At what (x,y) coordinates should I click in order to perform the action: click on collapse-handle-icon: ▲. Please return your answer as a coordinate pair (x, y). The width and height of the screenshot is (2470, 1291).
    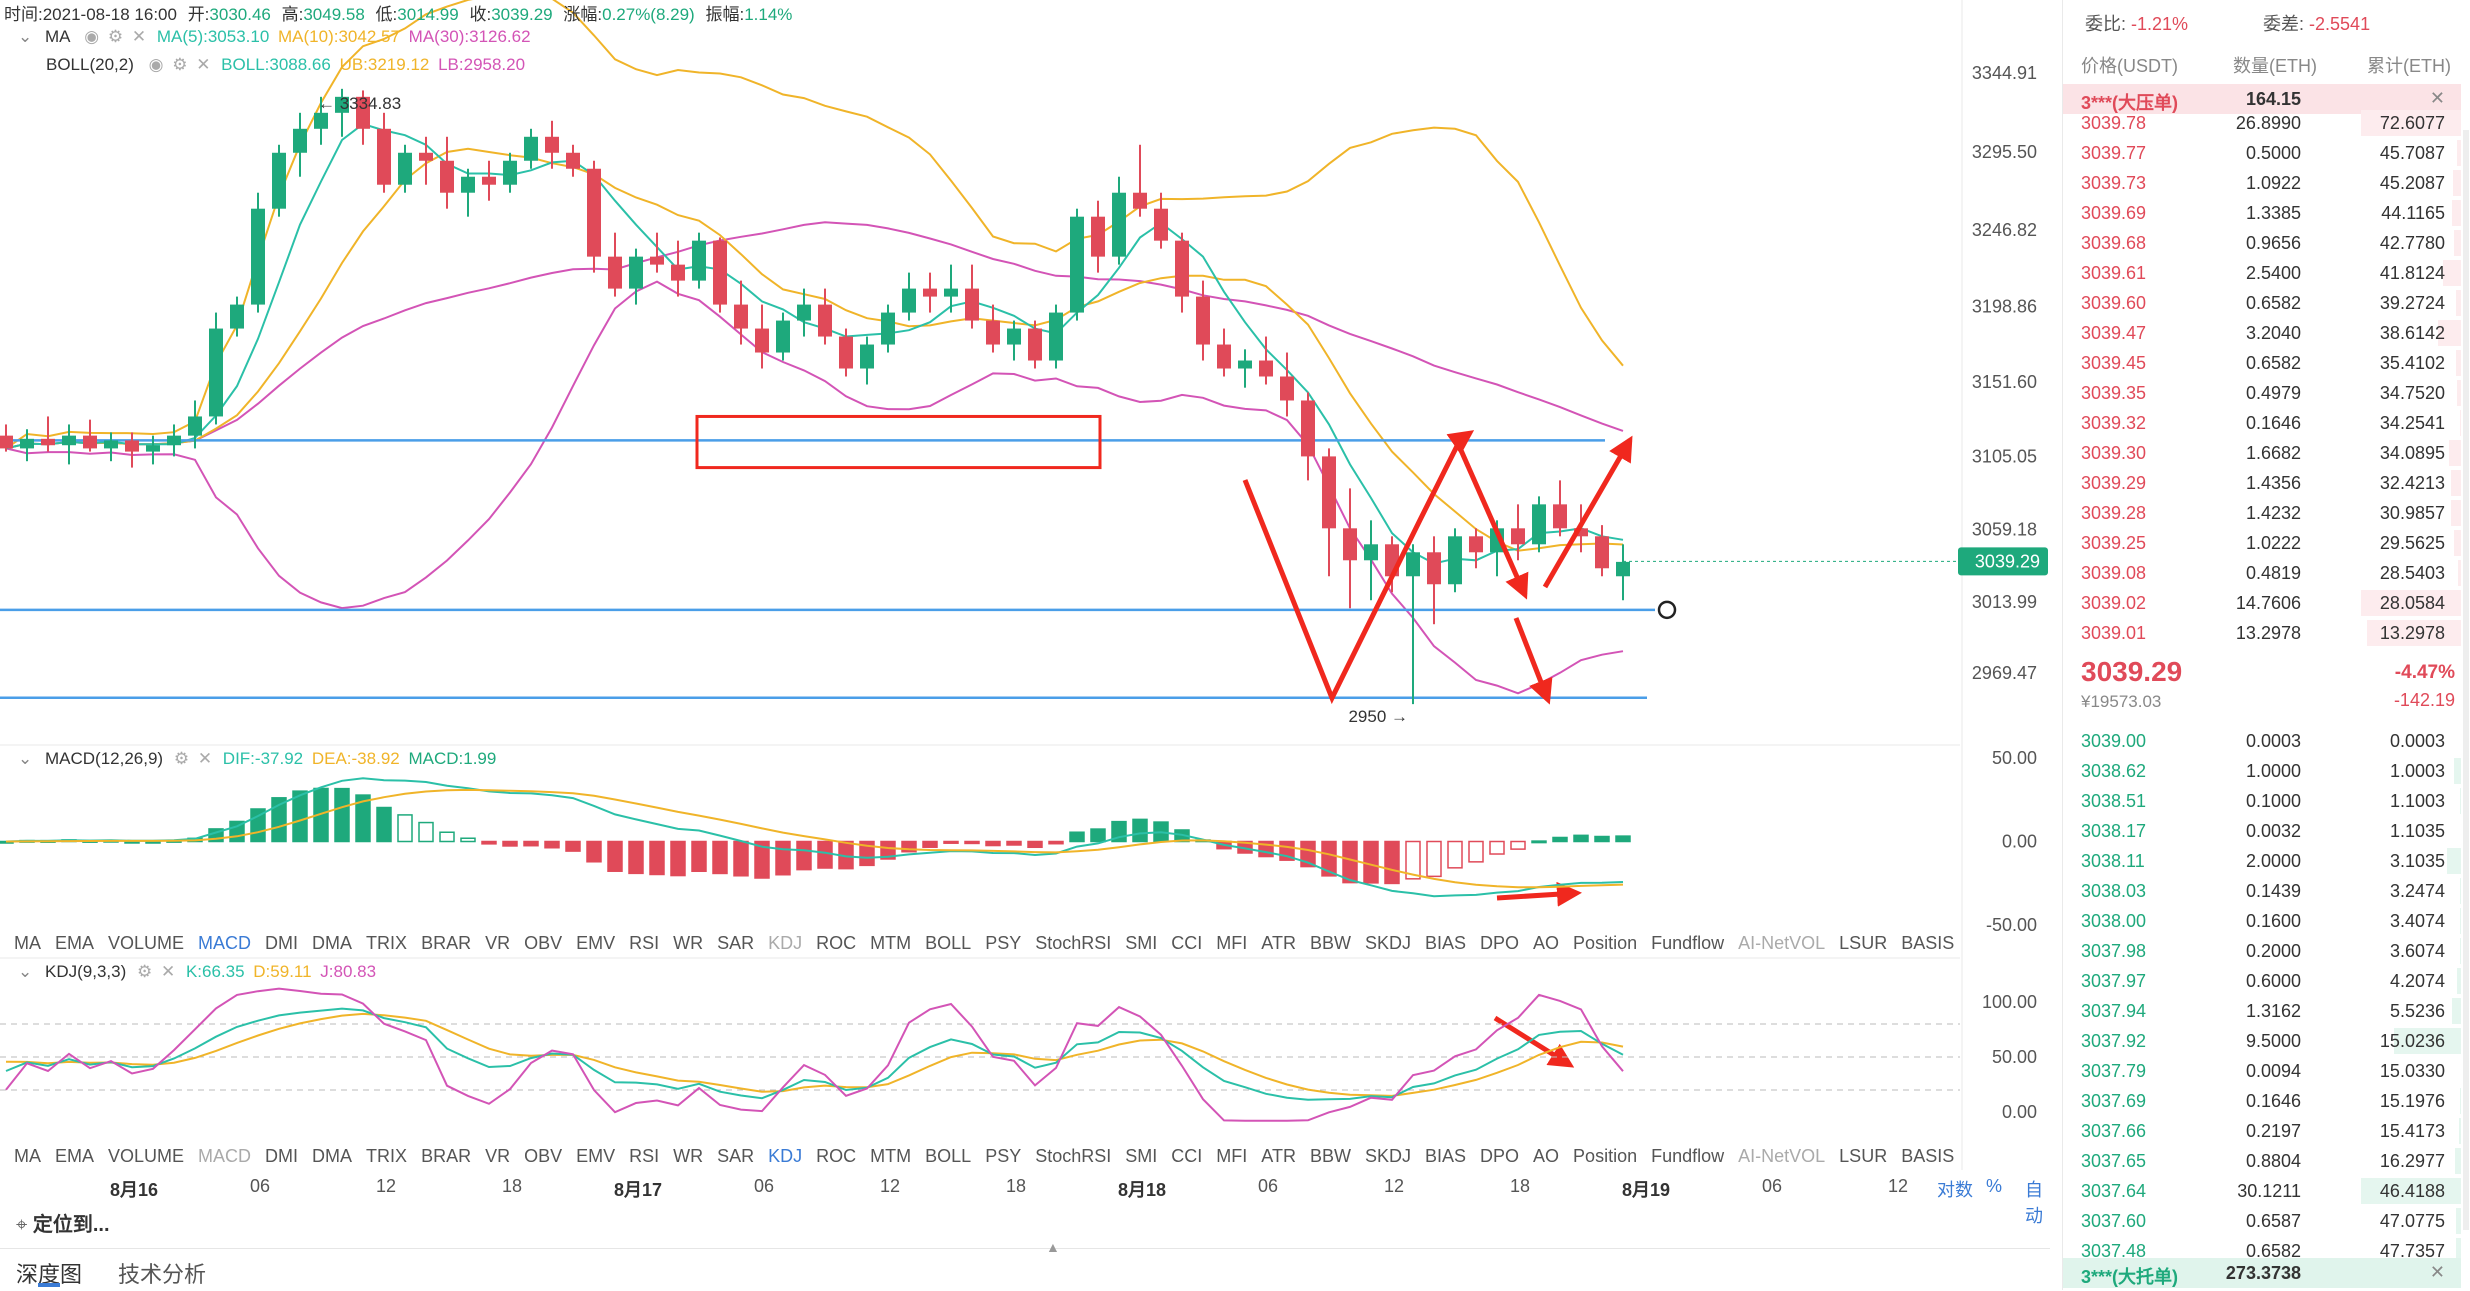
    Looking at the image, I should click on (1053, 1247).